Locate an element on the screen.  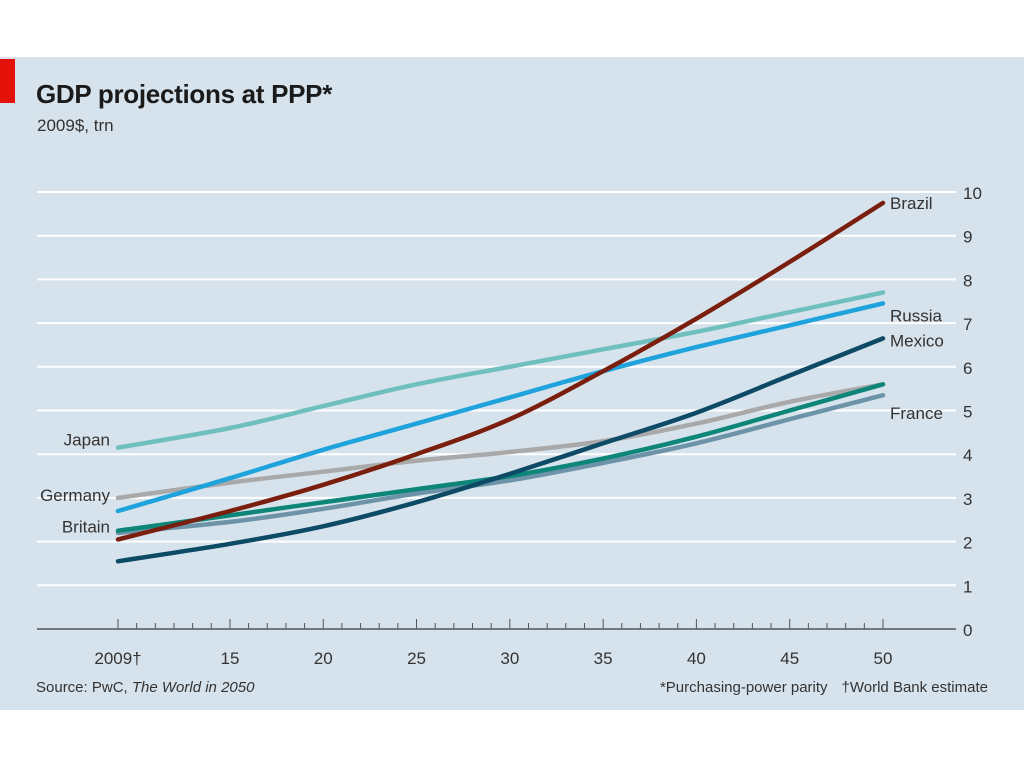
source-title: The World in 2050 is located at coordinates (193, 687).